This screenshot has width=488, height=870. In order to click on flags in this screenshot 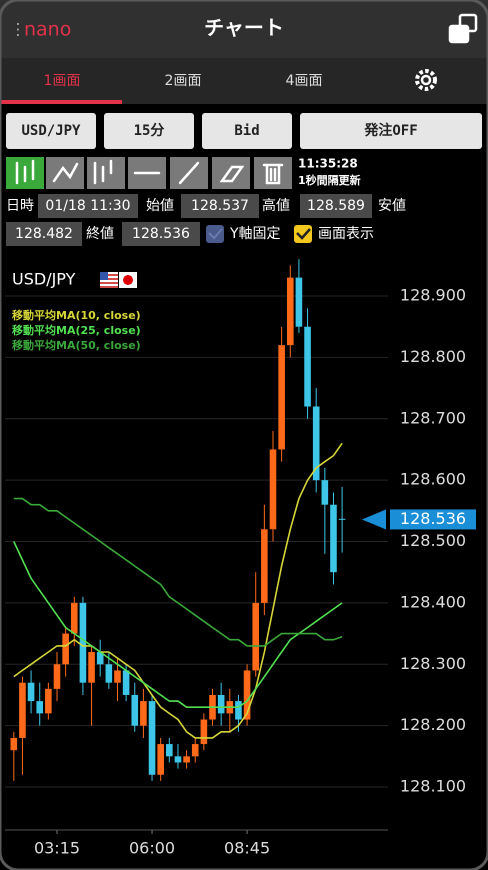, I will do `click(118, 280)`.